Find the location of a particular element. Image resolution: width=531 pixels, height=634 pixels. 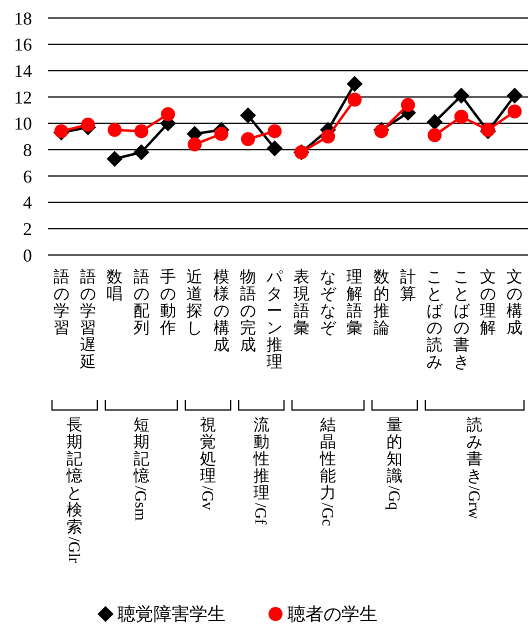

text: 視覚処理/Gv is located at coordinates (207, 463).